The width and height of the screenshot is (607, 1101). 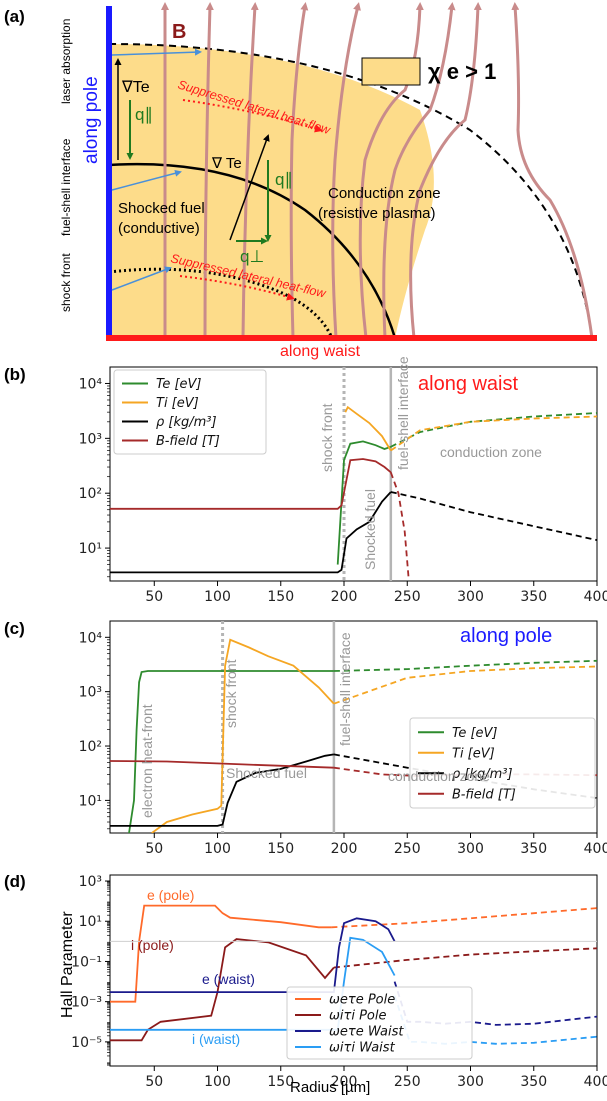 I want to click on fuel-shell-pointer, so click(x=146, y=180).